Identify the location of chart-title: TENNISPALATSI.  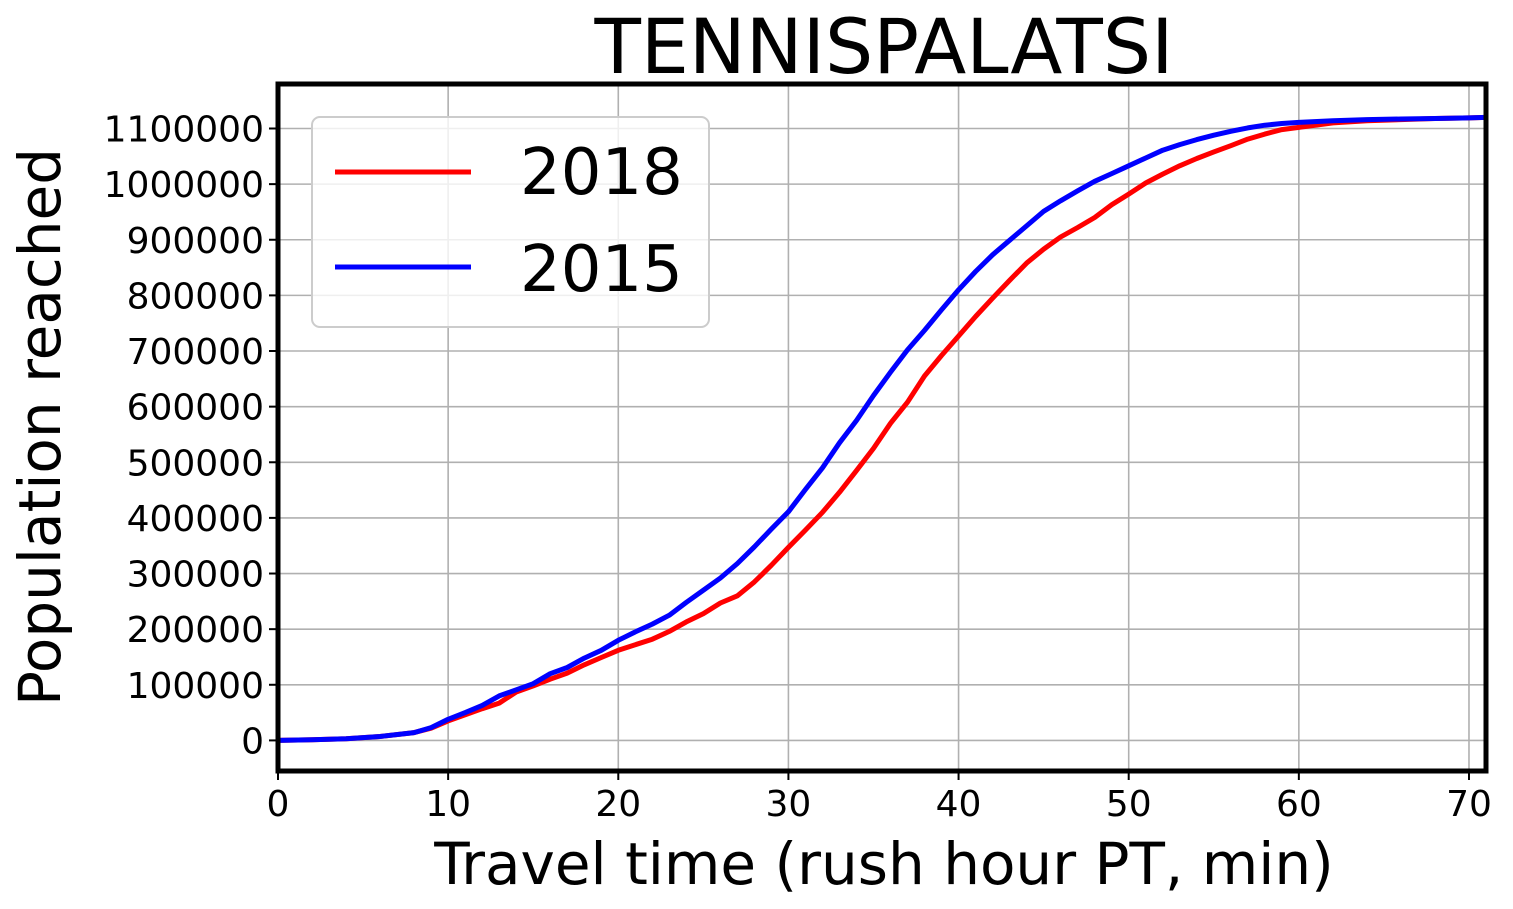
(883, 46).